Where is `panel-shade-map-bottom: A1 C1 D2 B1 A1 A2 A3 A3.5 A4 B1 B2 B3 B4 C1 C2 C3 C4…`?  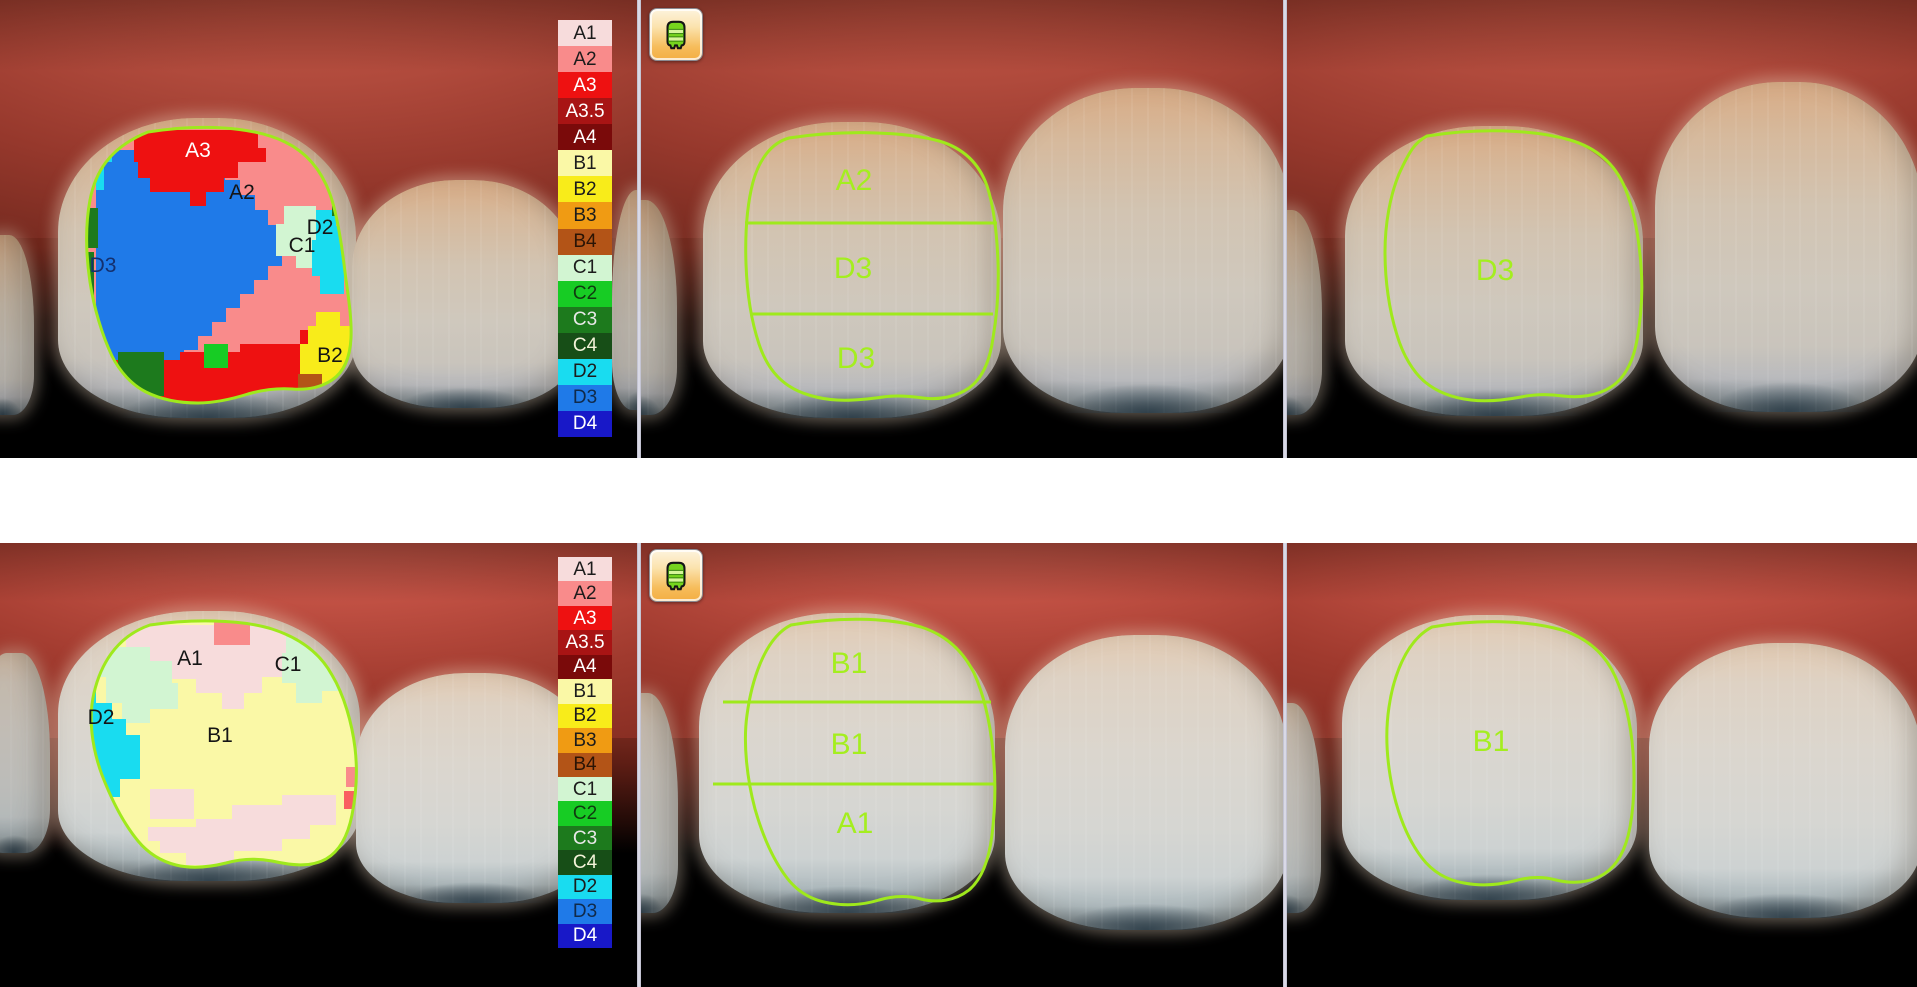 panel-shade-map-bottom: A1 C1 D2 B1 A1 A2 A3 A3.5 A4 B1 B2 B3 B4 C1 C2 C3 C4… is located at coordinates (318, 765).